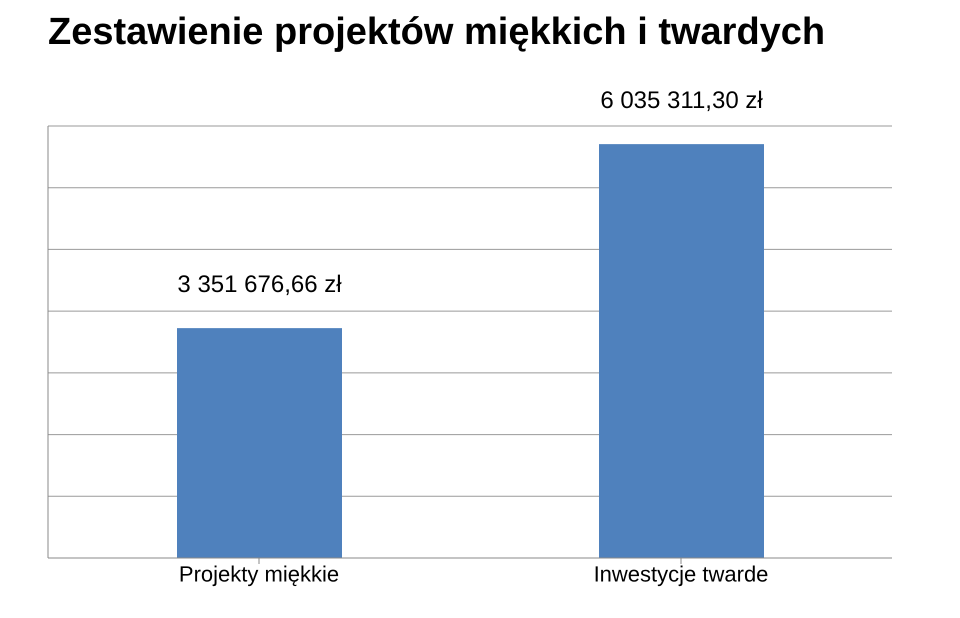  Describe the element at coordinates (681, 574) in the screenshot. I see `x-tick-label: Inwestycje twarde` at that location.